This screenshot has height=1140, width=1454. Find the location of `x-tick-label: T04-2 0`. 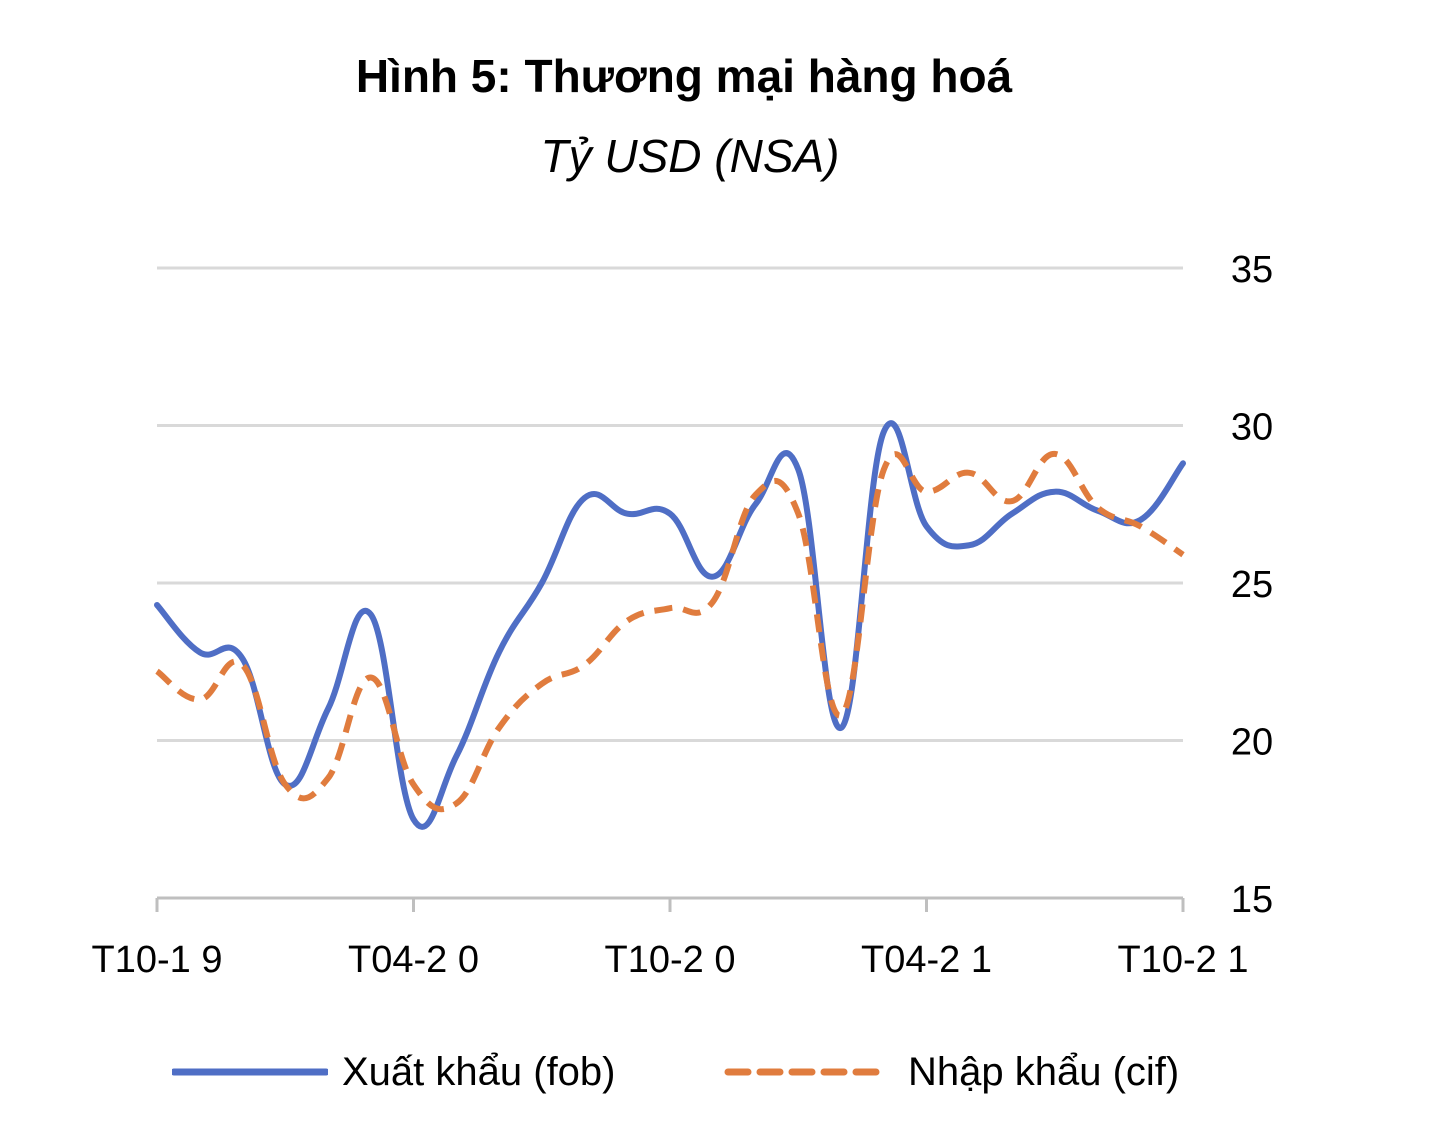

x-tick-label: T04-2 0 is located at coordinates (413, 960).